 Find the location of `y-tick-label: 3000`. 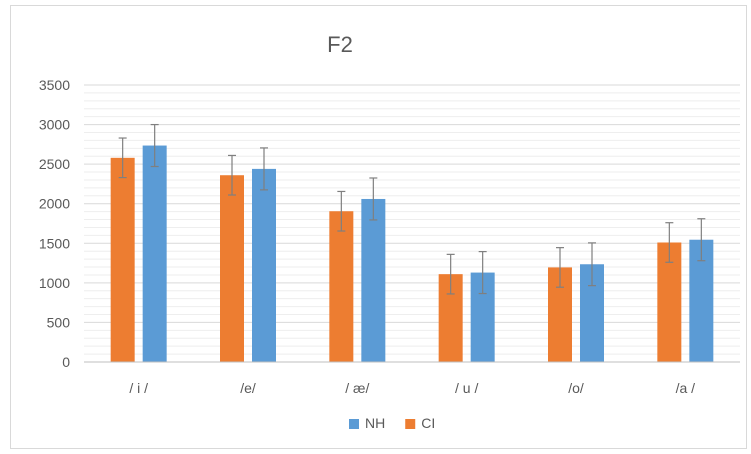

y-tick-label: 3000 is located at coordinates (54, 125).